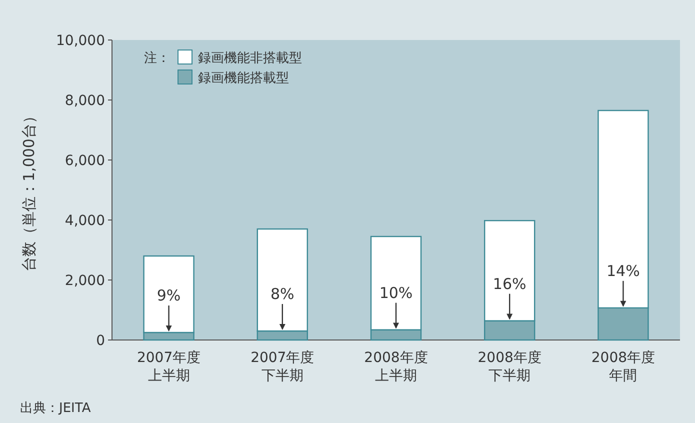  Describe the element at coordinates (168, 367) in the screenshot. I see `x-tick-label: 2007年度上半期` at that location.